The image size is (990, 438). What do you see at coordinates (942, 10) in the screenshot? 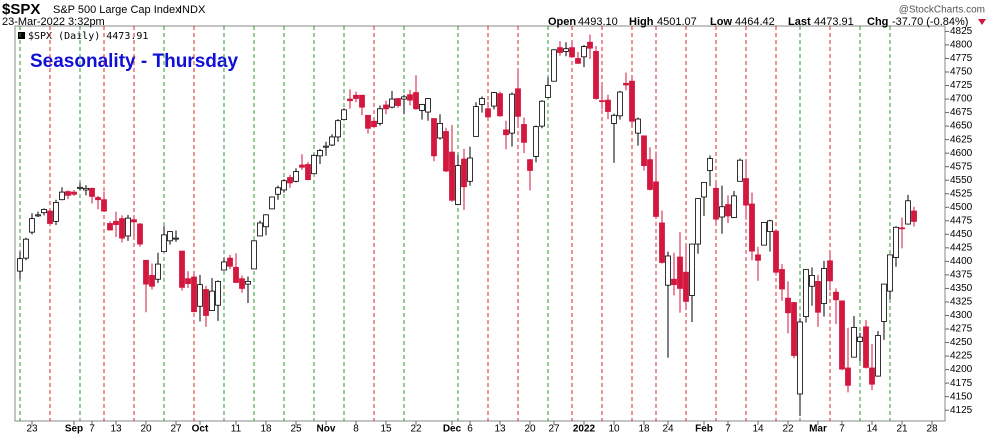
I see `watermark: @StockCharts.com` at bounding box center [942, 10].